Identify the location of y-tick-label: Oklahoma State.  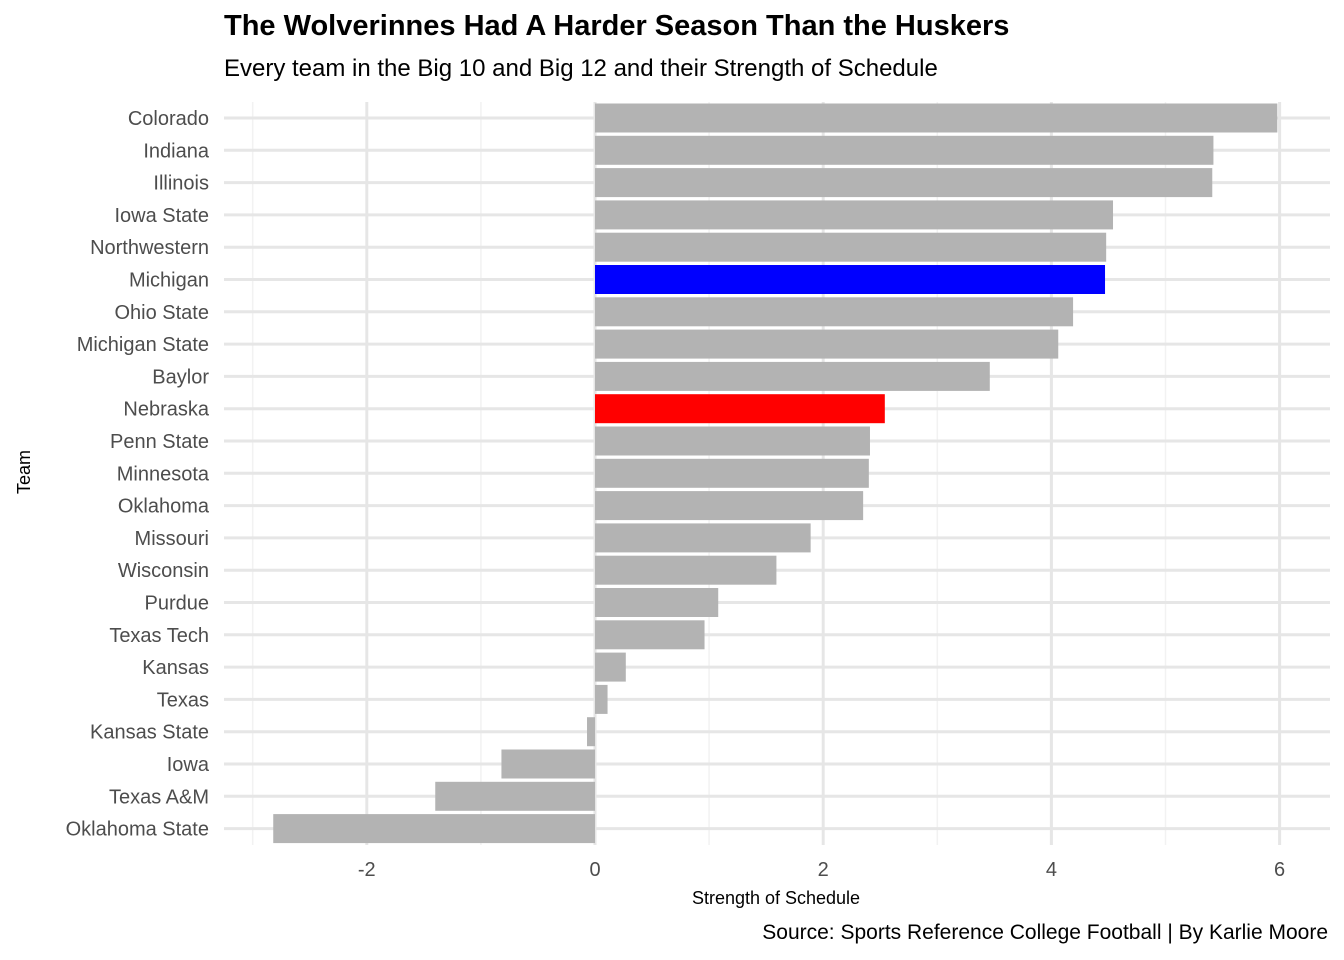
(137, 830).